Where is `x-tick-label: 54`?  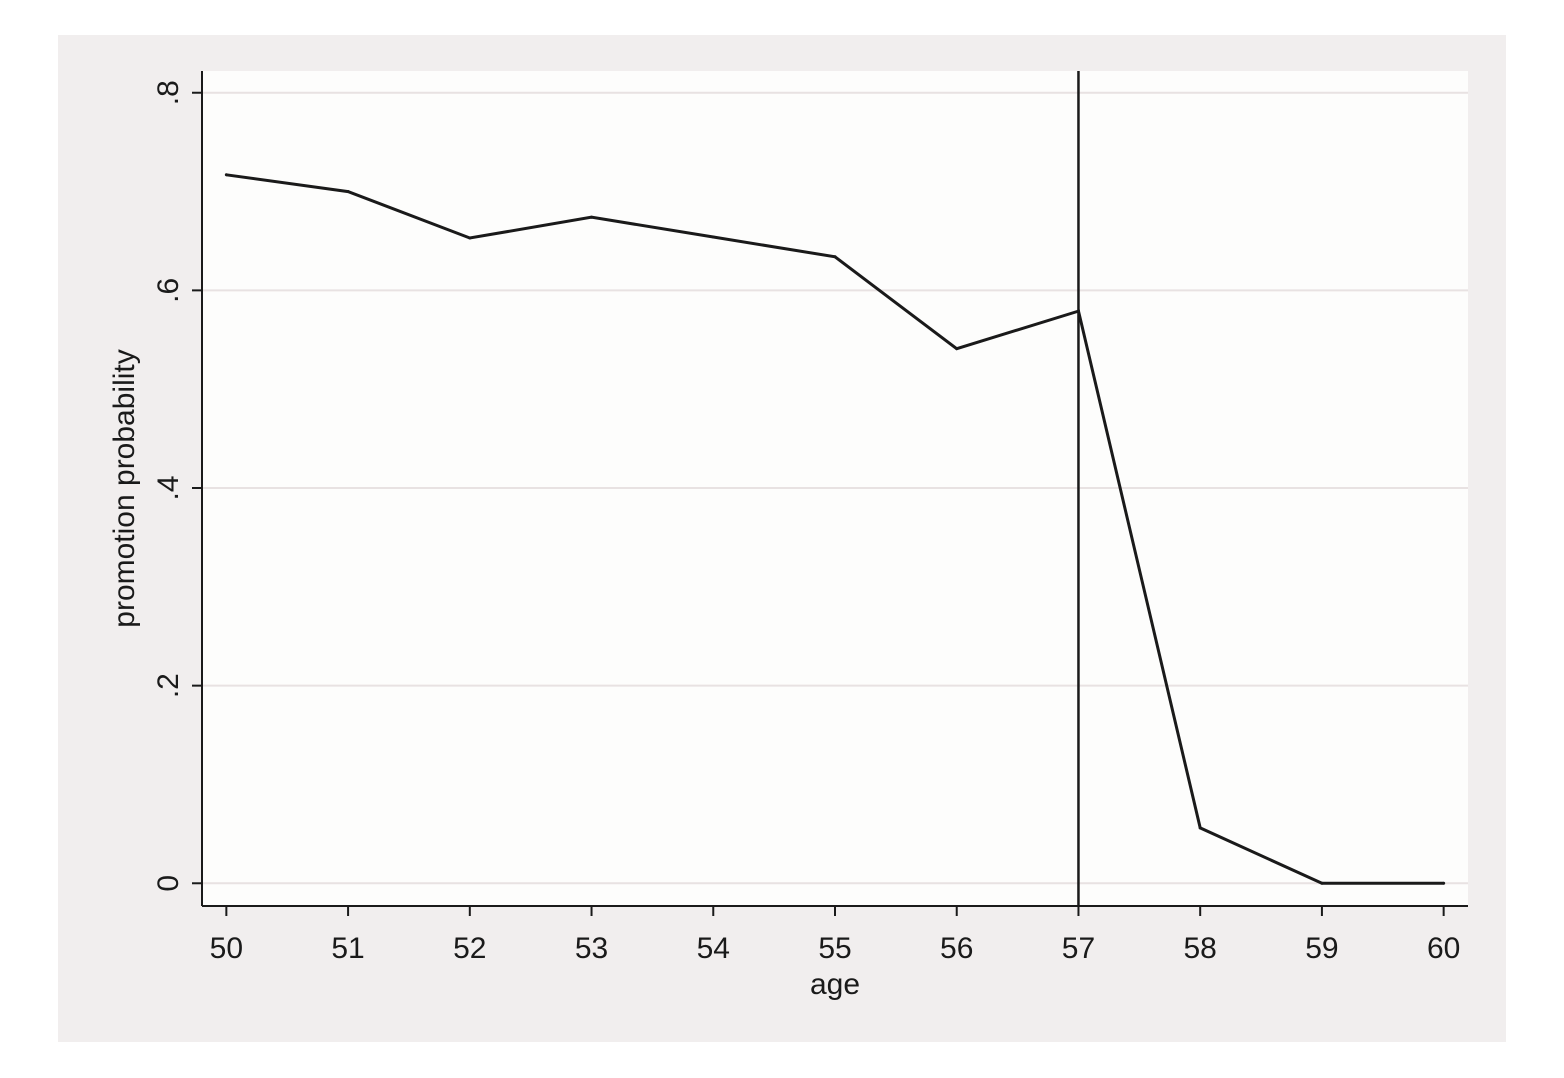
x-tick-label: 54 is located at coordinates (713, 948).